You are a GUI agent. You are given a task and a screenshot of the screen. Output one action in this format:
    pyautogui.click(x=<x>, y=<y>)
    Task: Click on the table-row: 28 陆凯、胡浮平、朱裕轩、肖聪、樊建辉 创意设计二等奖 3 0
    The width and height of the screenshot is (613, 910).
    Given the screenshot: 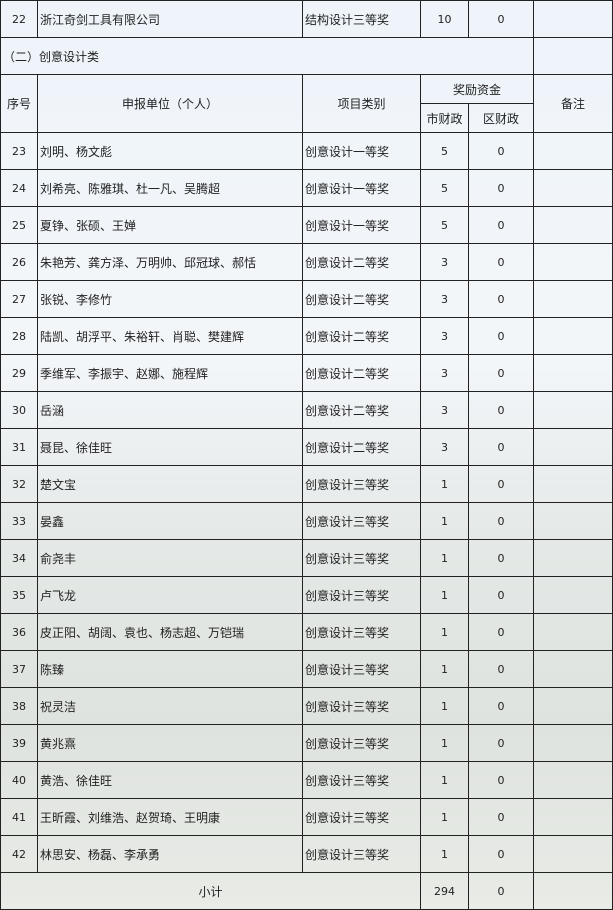 What is the action you would take?
    pyautogui.click(x=306, y=336)
    